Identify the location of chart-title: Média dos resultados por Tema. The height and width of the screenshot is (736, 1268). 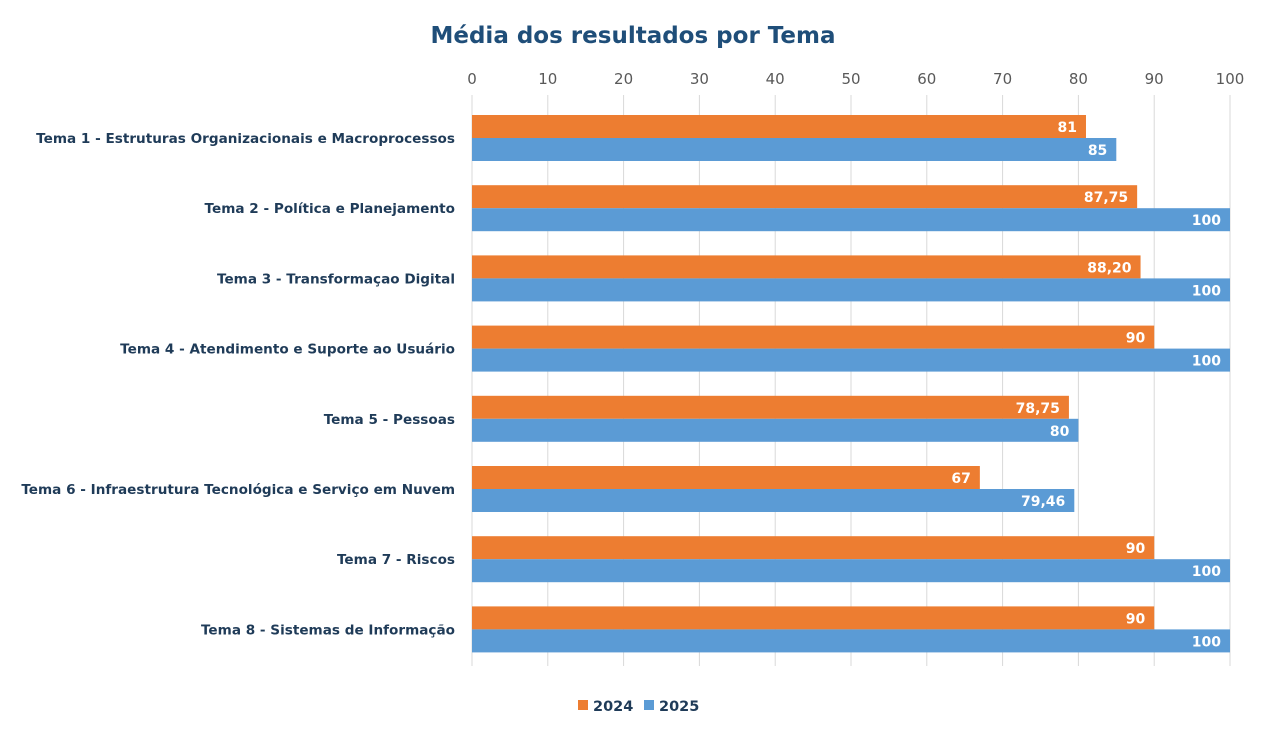
(632, 36).